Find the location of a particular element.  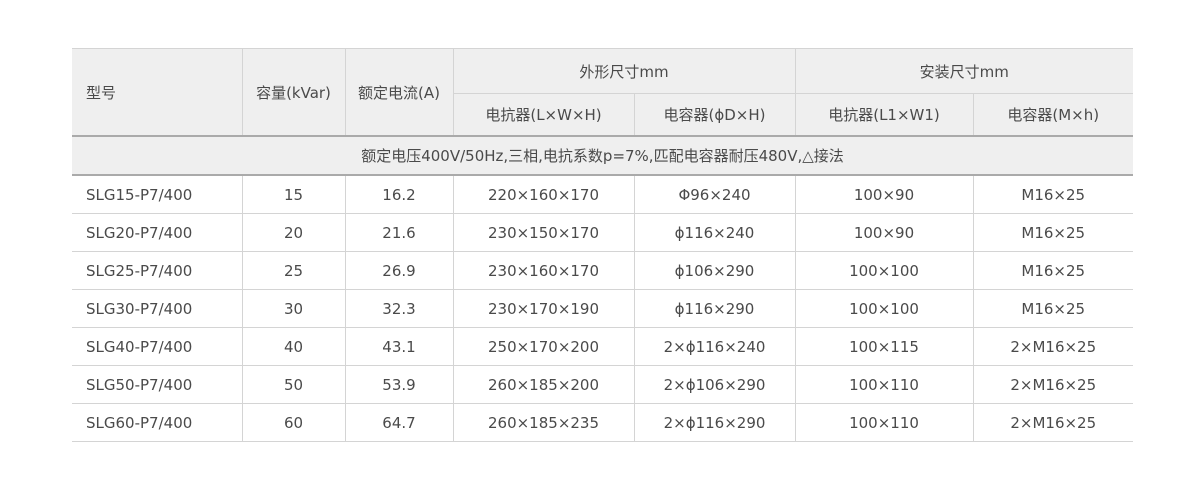

table-cell: 25 is located at coordinates (293, 270).